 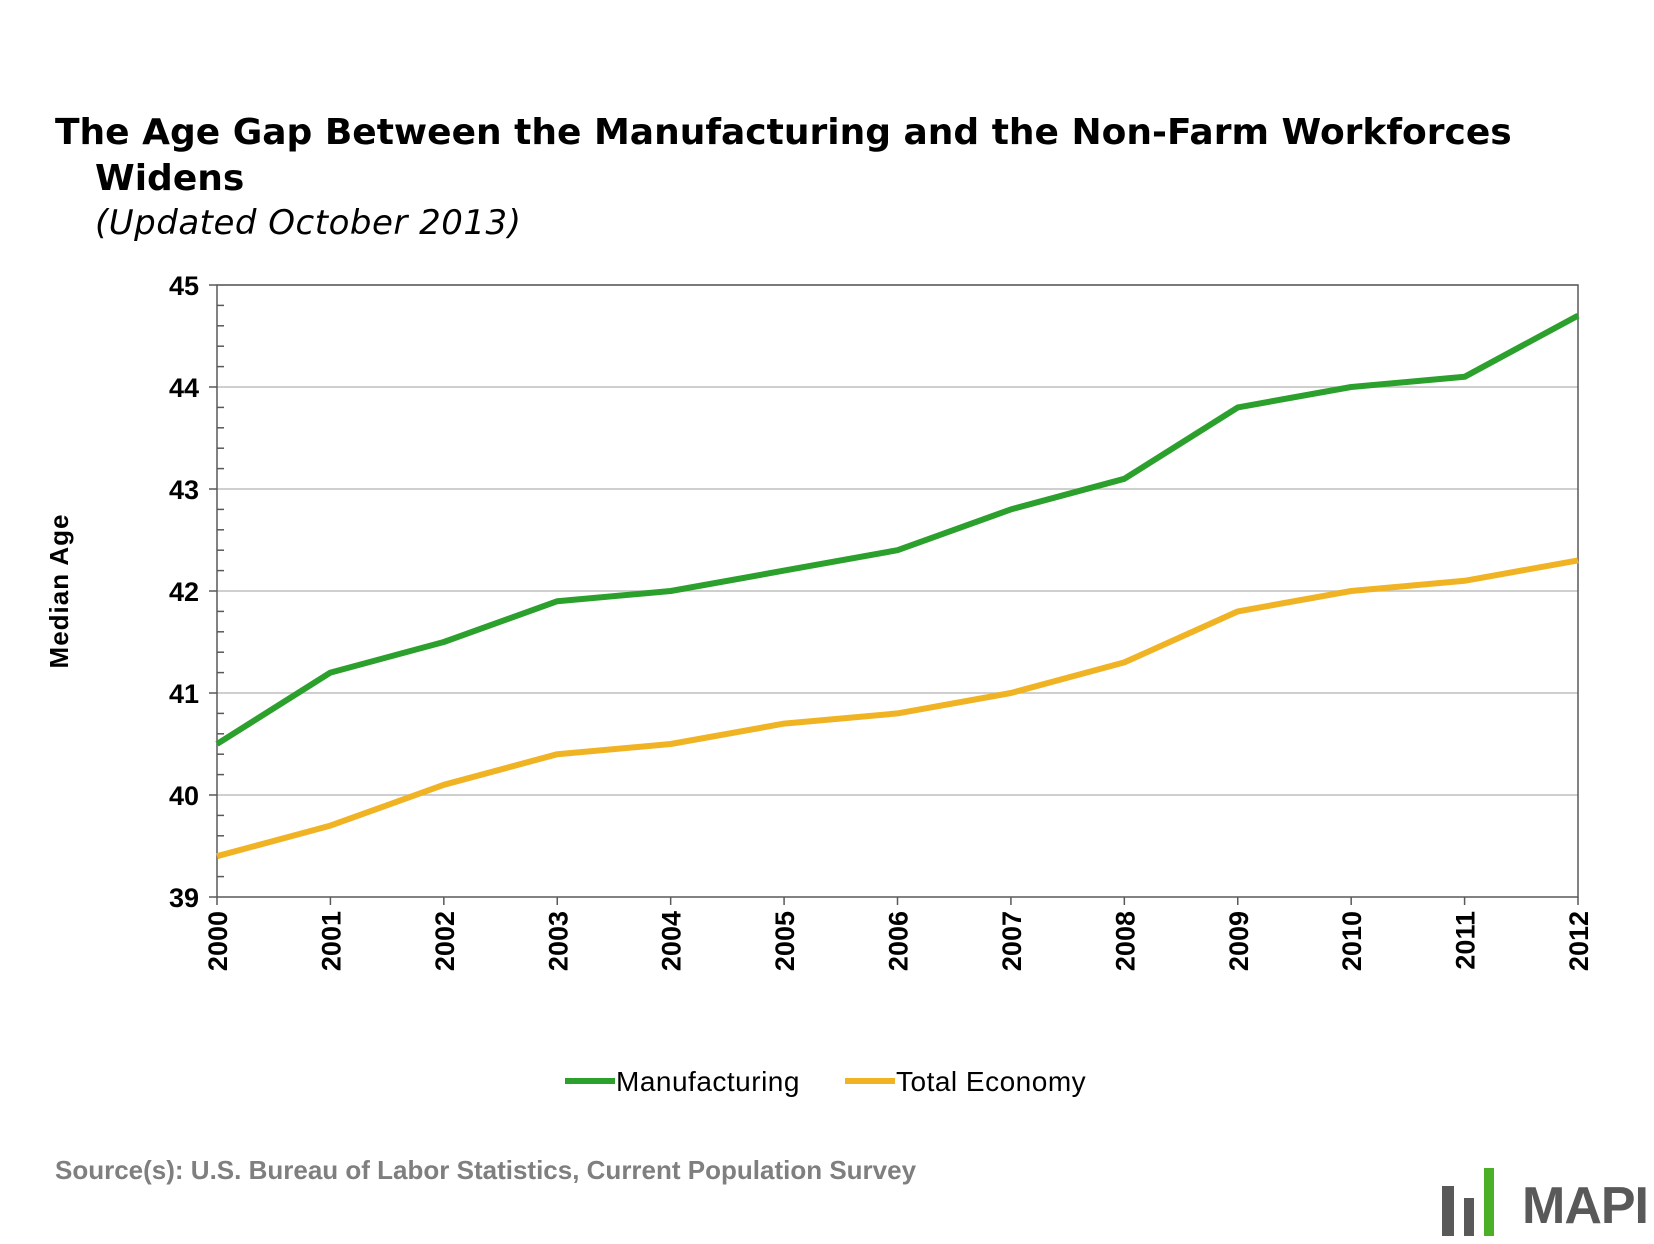 What do you see at coordinates (1012, 941) in the screenshot?
I see `x-tick-label: 2007` at bounding box center [1012, 941].